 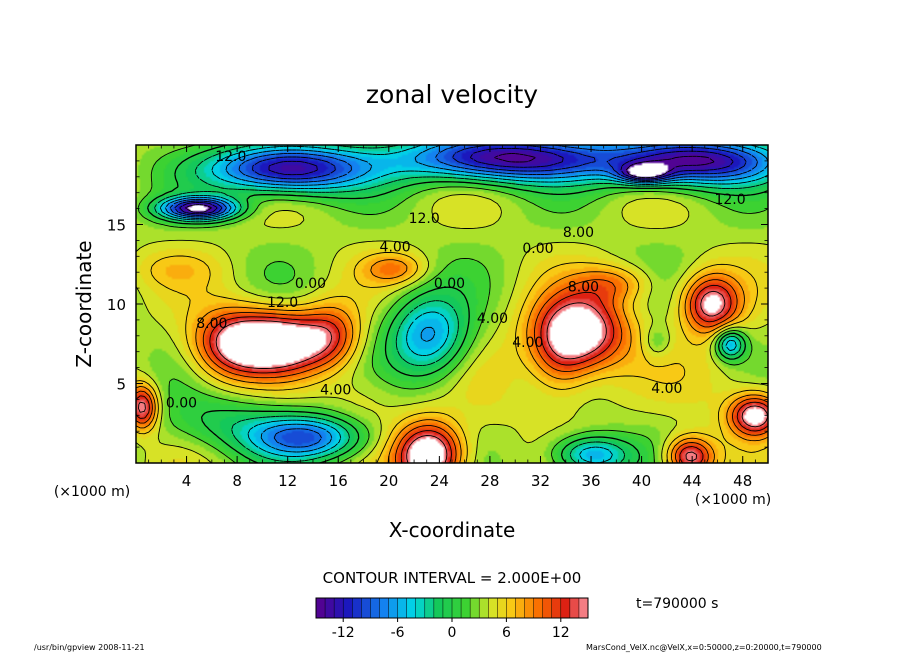 I want to click on x-unit-right: (×1000 m), so click(x=733, y=500).